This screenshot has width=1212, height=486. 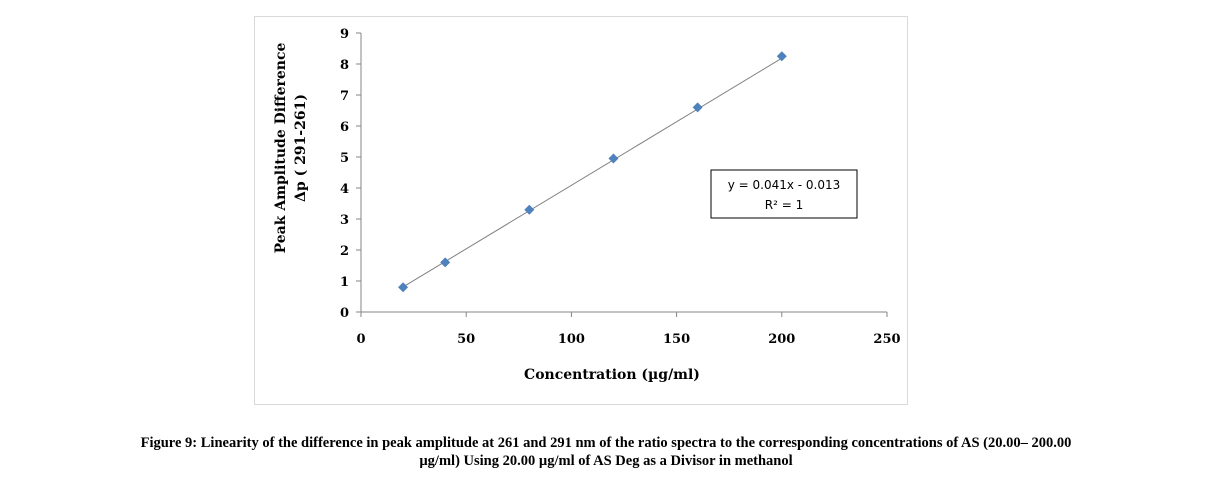 I want to click on y-tick-labels: 0 1 2 3 4 5 6 7 8 9, so click(x=344, y=174).